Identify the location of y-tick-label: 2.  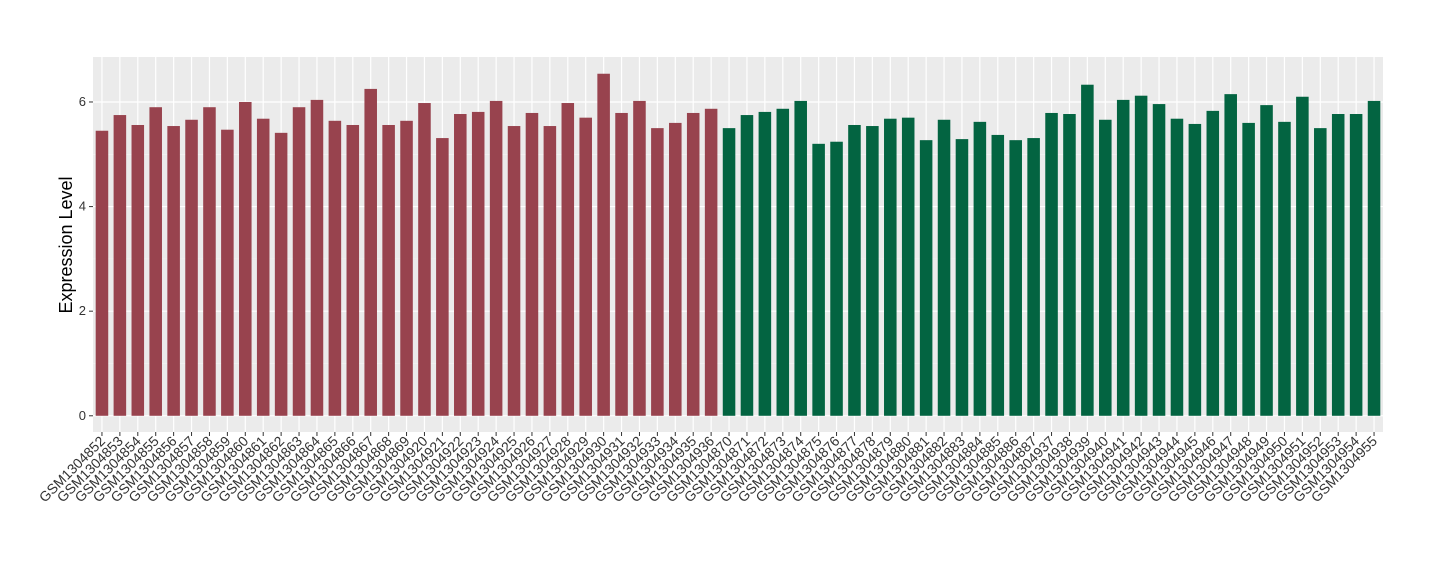
(82, 310).